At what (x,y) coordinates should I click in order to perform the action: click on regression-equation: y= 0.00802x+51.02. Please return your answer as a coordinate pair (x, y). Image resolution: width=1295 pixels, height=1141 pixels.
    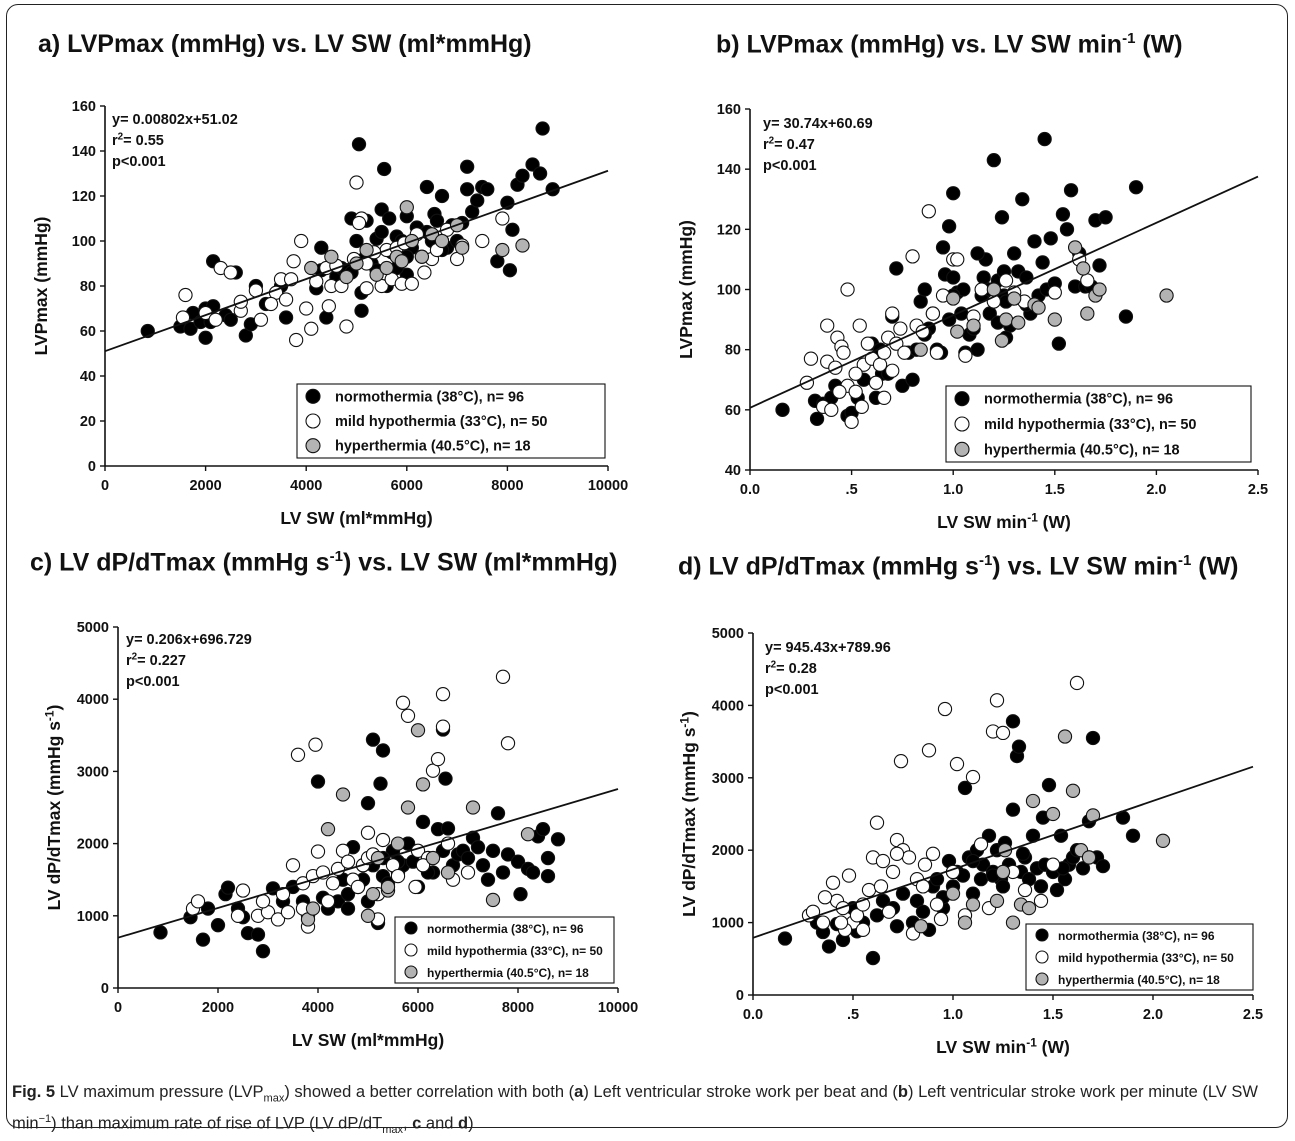
    Looking at the image, I should click on (175, 120).